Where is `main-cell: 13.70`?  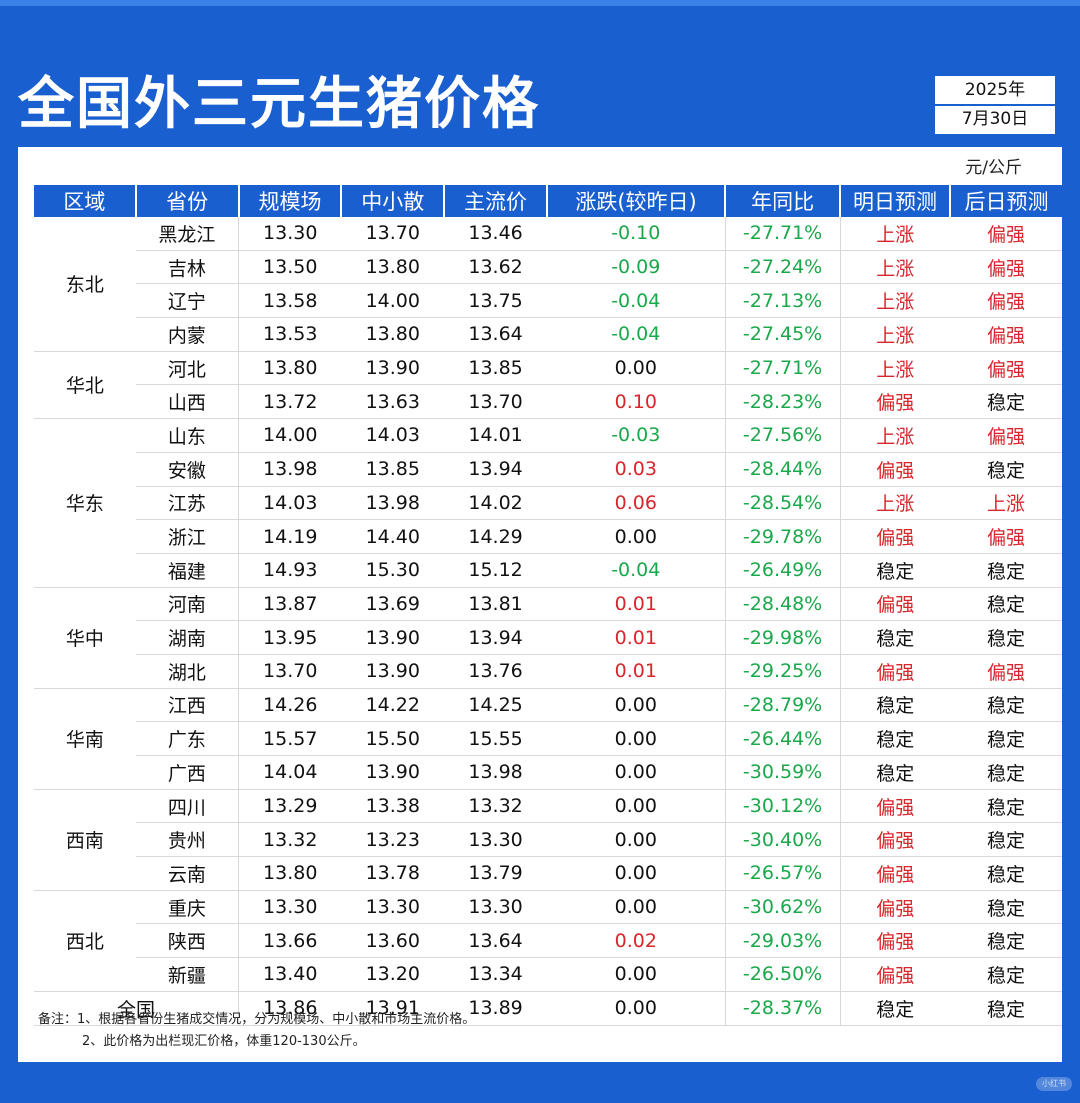
main-cell: 13.70 is located at coordinates (495, 402).